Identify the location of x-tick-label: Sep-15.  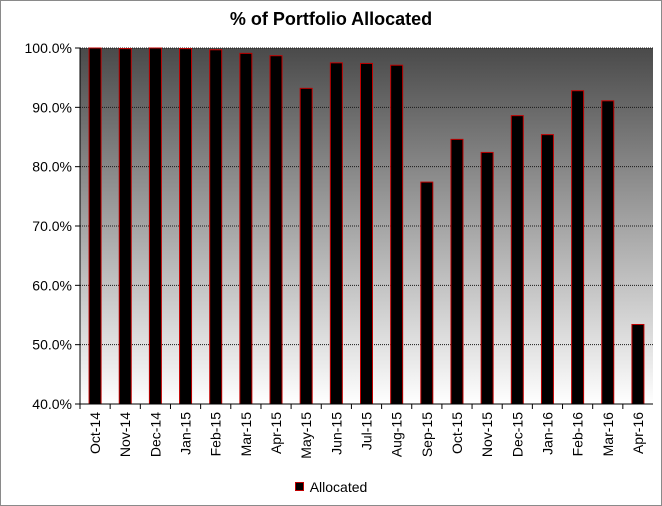
(427, 434).